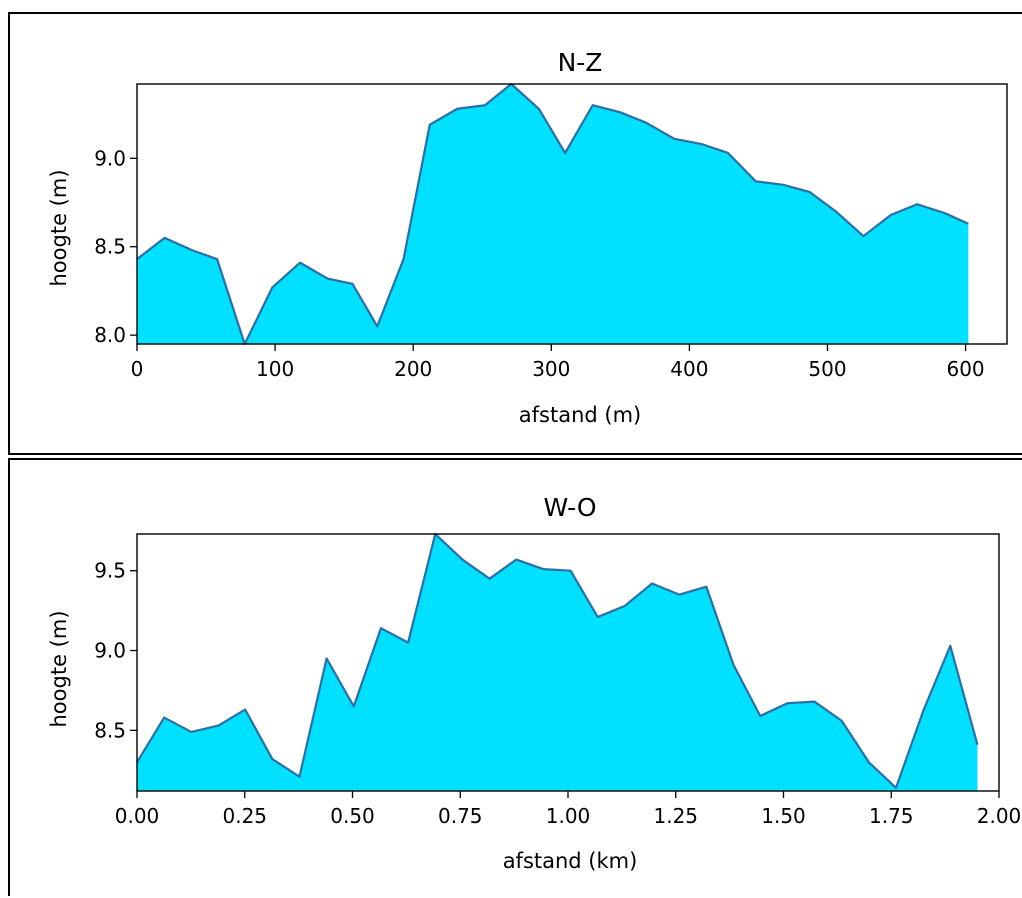  Describe the element at coordinates (783, 816) in the screenshot. I see `x-tick-label: 1.50` at that location.